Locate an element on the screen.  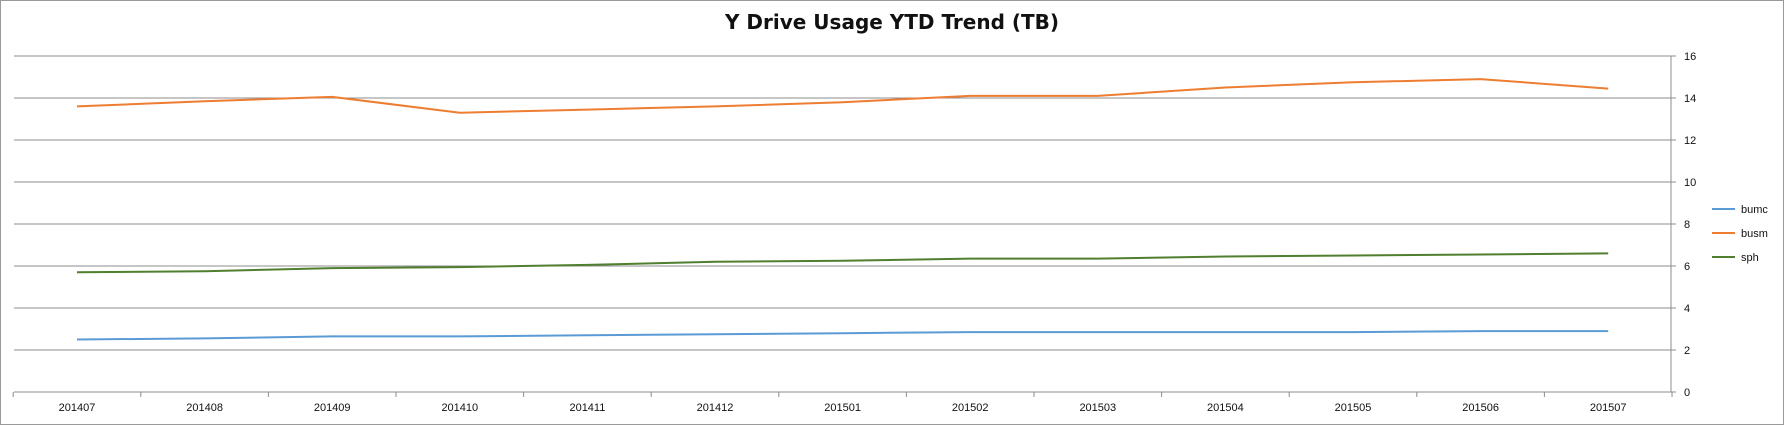
y-tick-label: 12 is located at coordinates (1690, 141).